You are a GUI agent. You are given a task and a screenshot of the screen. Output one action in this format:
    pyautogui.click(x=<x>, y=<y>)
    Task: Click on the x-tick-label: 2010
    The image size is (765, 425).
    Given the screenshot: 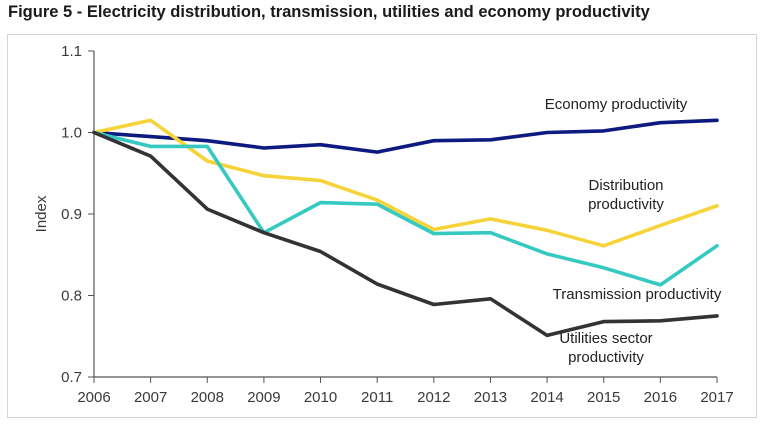 What is the action you would take?
    pyautogui.click(x=320, y=397)
    